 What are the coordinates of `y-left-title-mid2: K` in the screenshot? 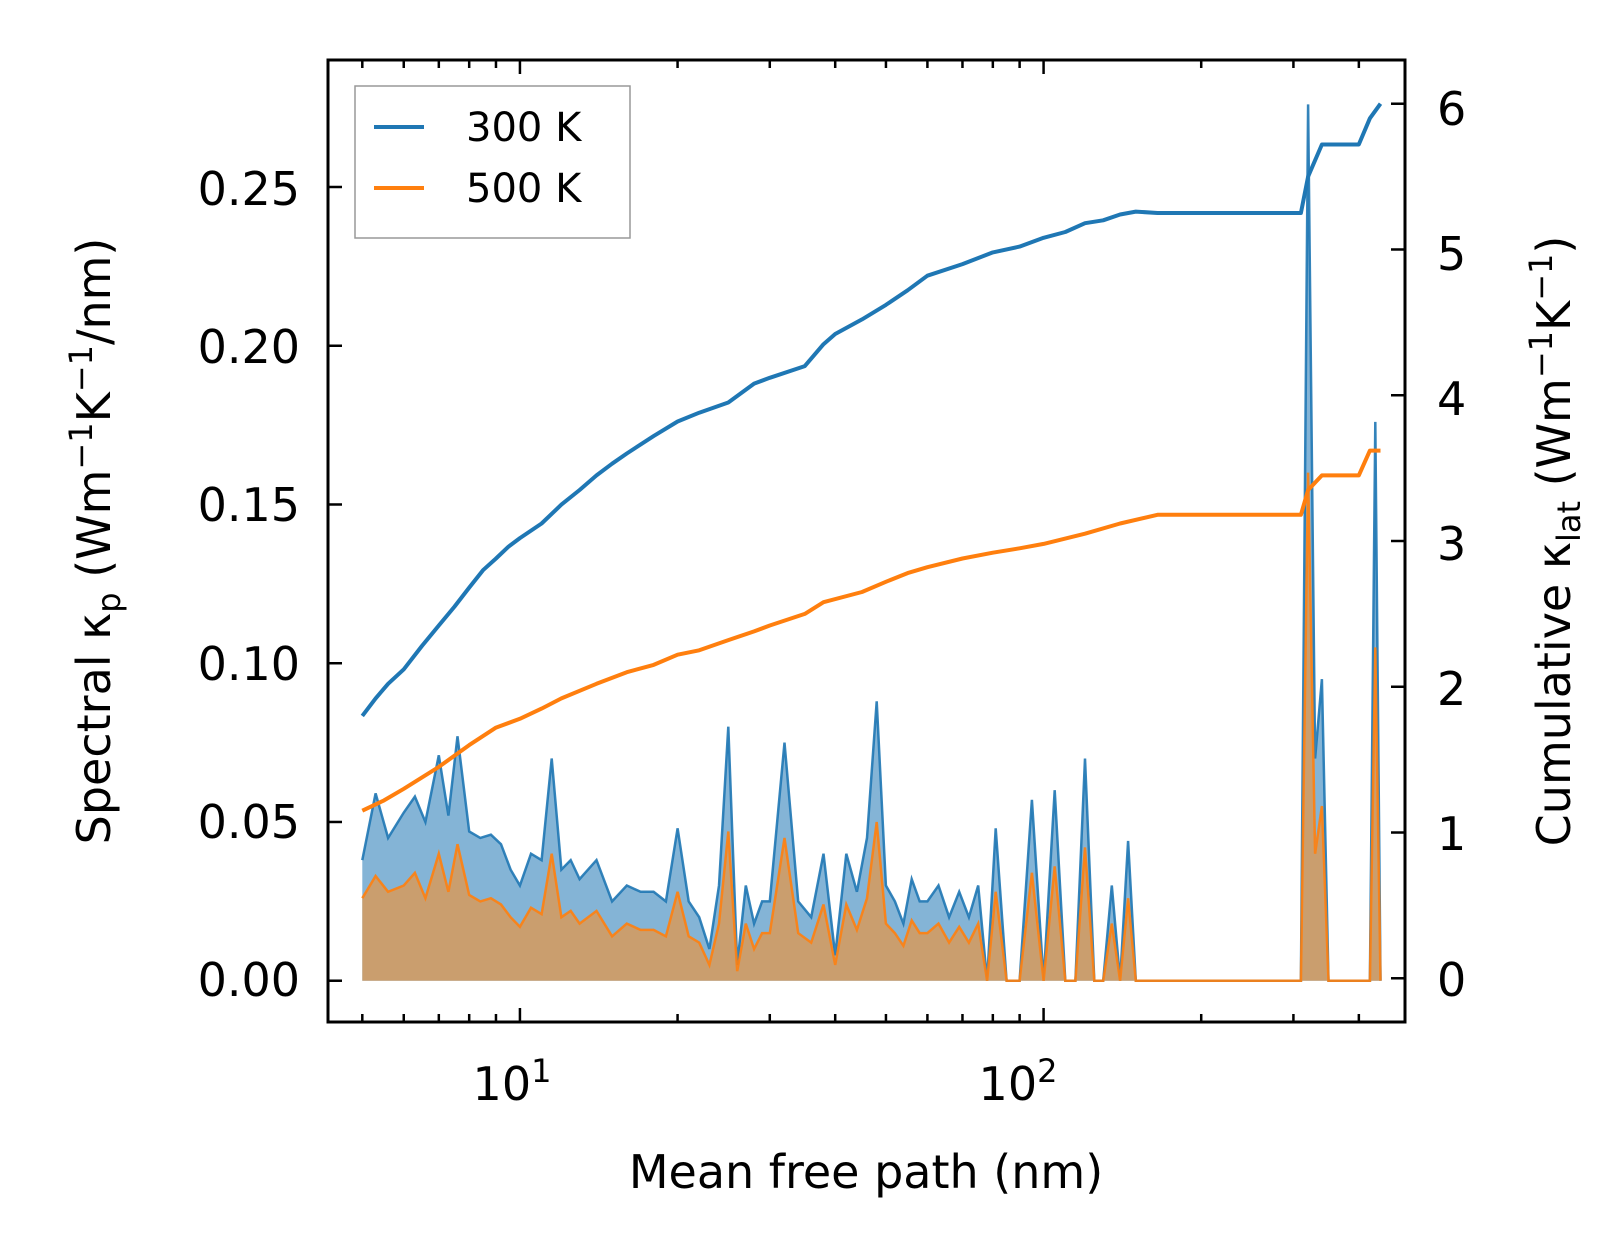 It's located at (94, 406).